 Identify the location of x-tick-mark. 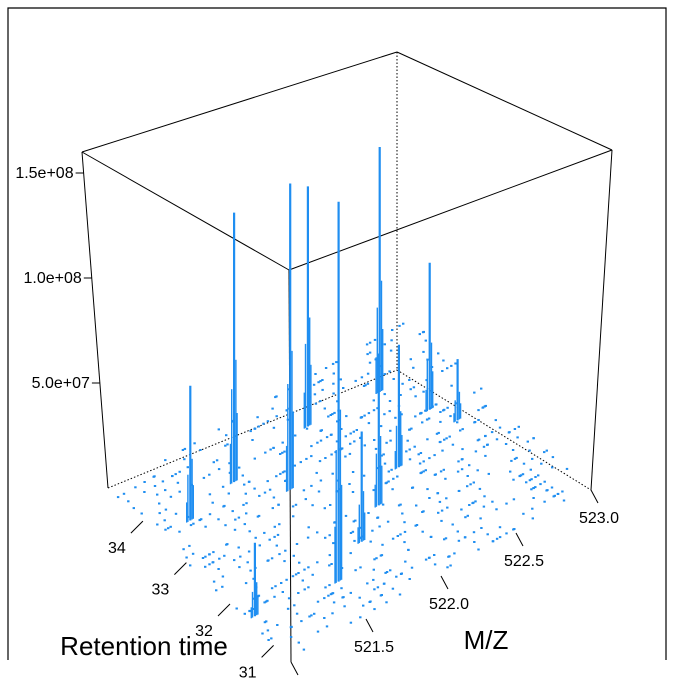
(294, 668).